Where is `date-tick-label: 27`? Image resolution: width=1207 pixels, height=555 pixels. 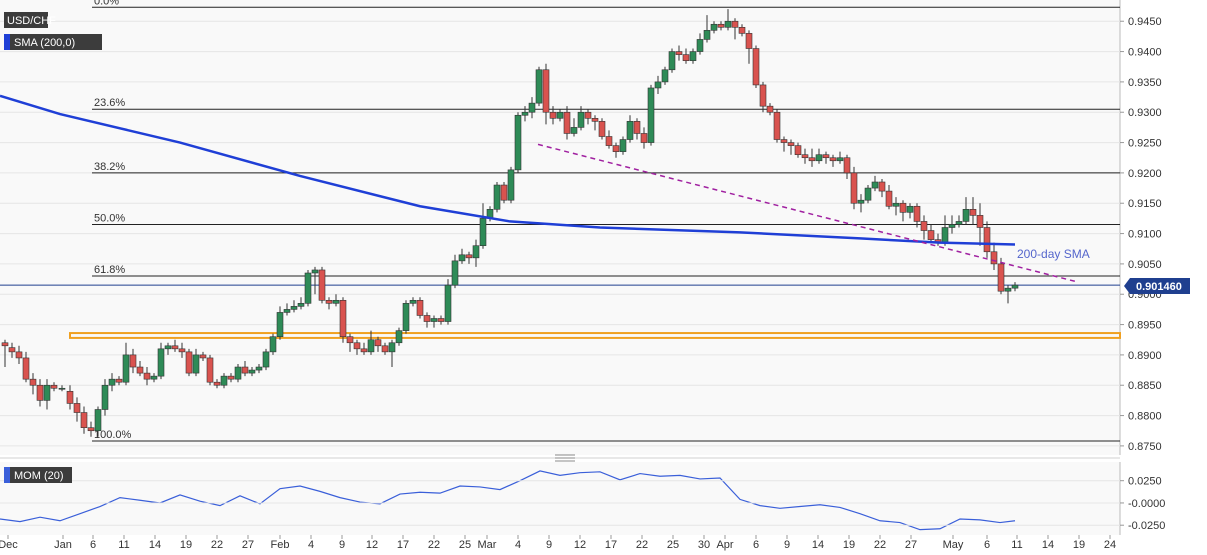 date-tick-label: 27 is located at coordinates (248, 545).